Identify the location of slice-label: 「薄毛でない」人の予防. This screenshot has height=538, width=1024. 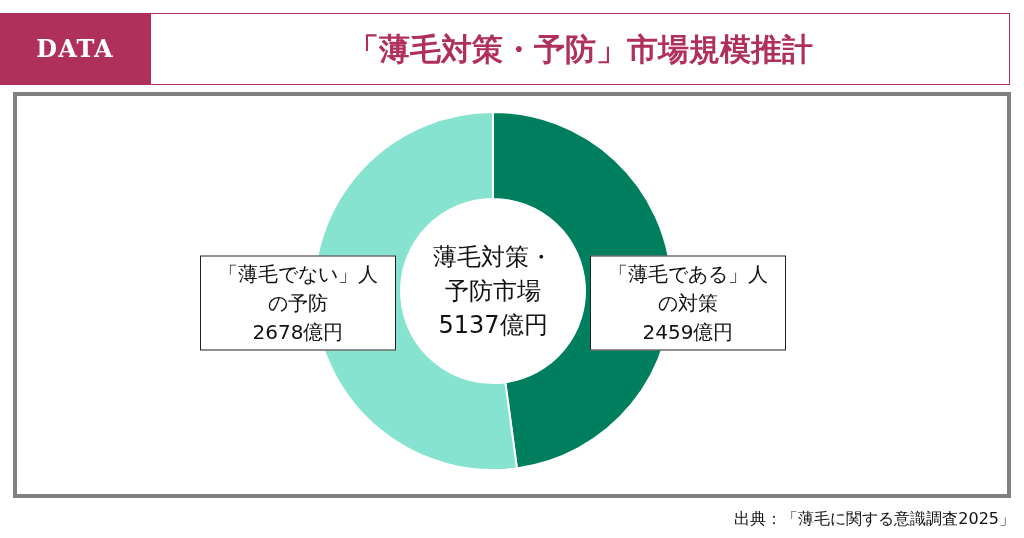
(298, 288).